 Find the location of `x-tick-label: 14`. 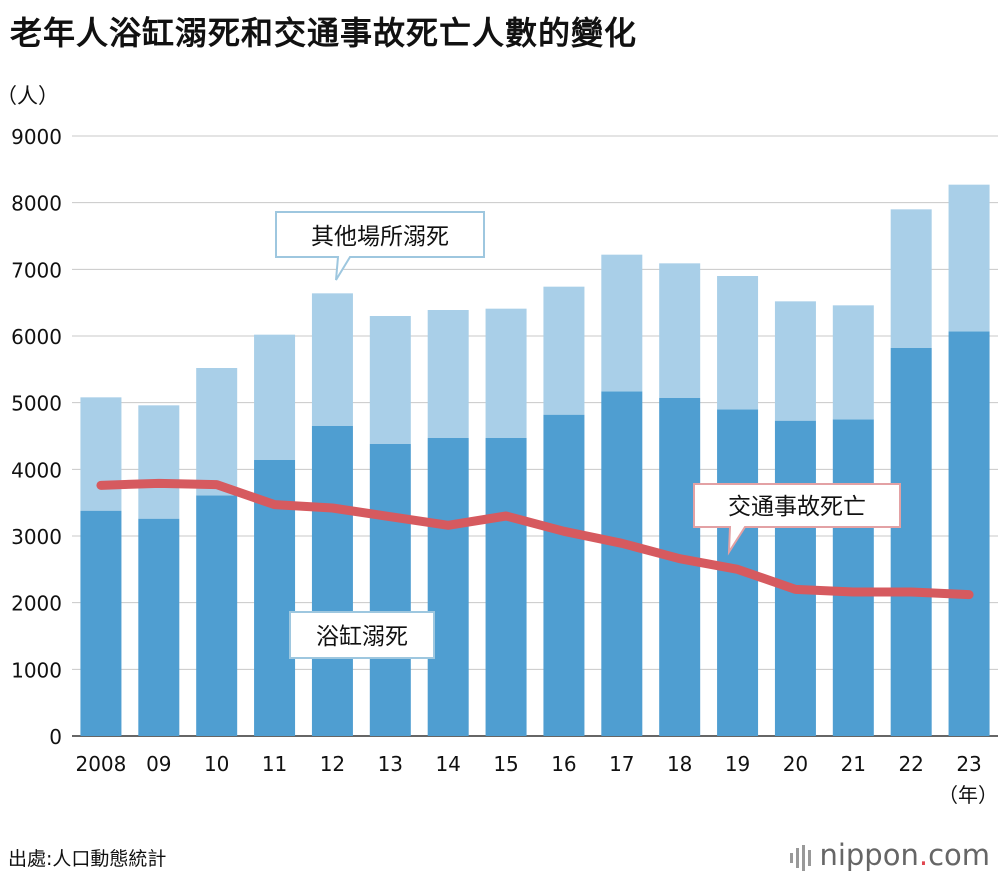

x-tick-label: 14 is located at coordinates (447, 764).